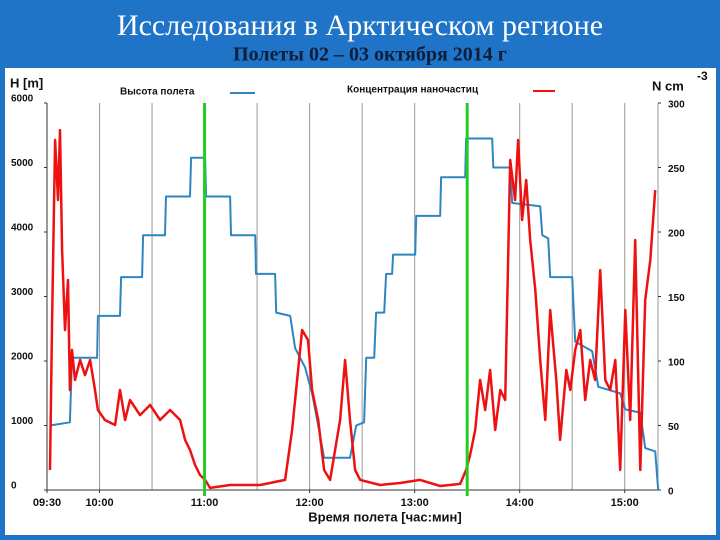 This screenshot has width=720, height=540. I want to click on y-tick-label: 6000, so click(22, 99).